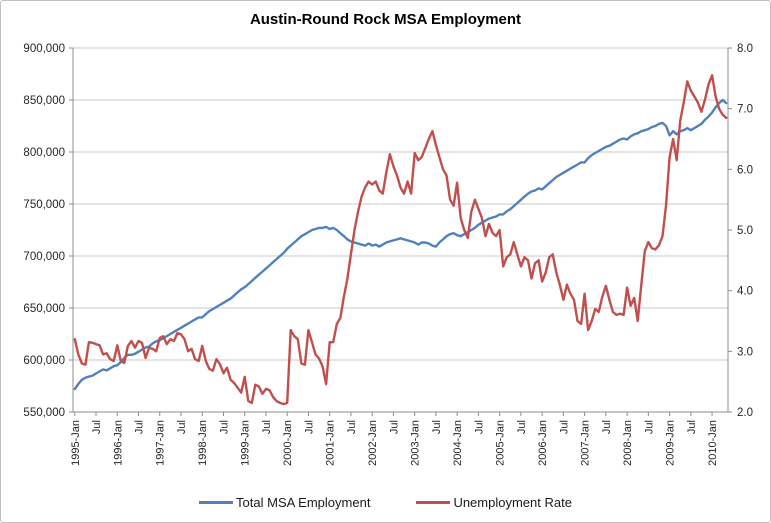  What do you see at coordinates (216, 502) in the screenshot?
I see `employment-line-swatch` at bounding box center [216, 502].